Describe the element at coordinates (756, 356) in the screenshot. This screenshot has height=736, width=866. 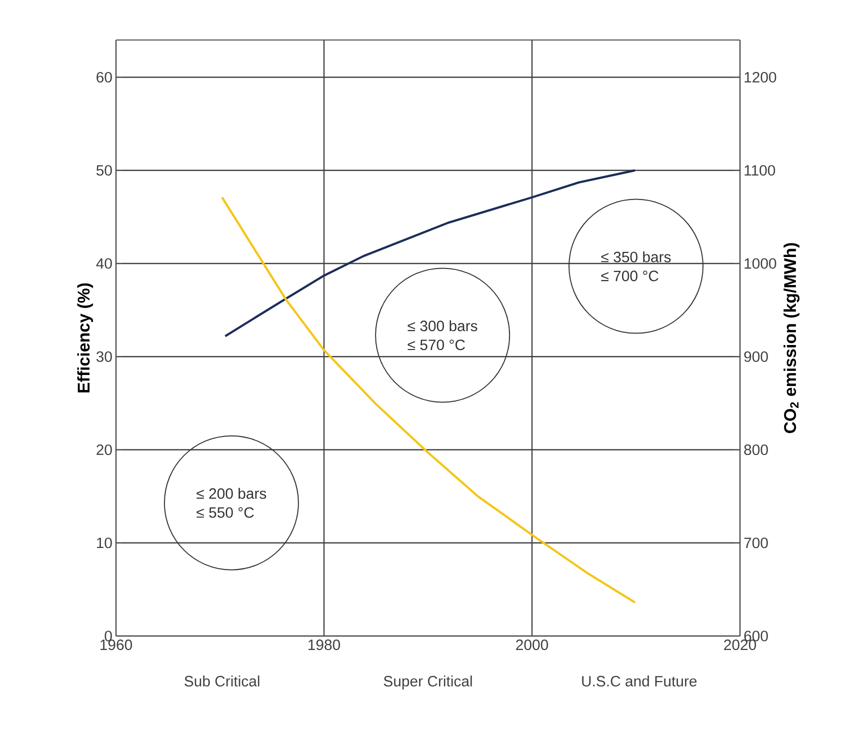
I see `y2-tick-label: 900` at that location.